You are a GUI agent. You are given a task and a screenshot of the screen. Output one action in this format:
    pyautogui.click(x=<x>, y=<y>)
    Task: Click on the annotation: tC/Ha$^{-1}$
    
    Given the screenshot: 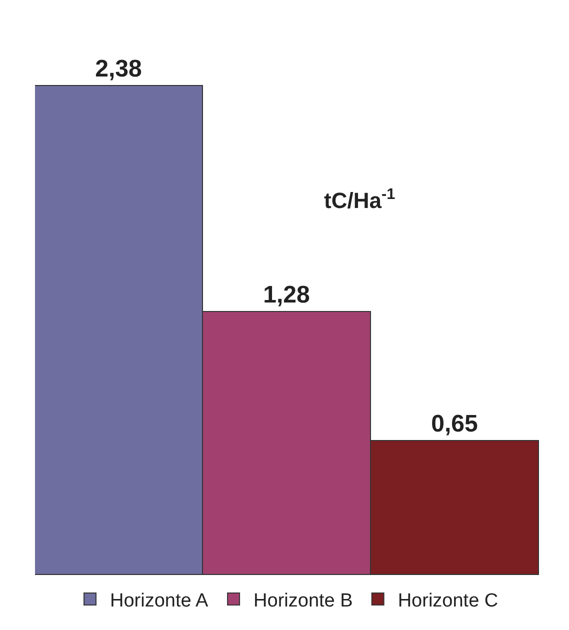 What is the action you would take?
    pyautogui.click(x=360, y=200)
    